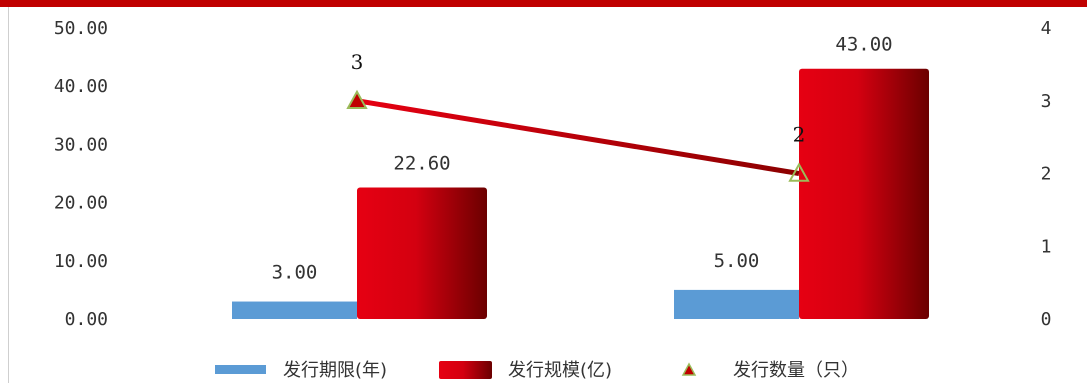 This screenshot has width=1087, height=383. What do you see at coordinates (560, 370) in the screenshot?
I see `legend-label-scale: 发行规模(亿)` at bounding box center [560, 370].